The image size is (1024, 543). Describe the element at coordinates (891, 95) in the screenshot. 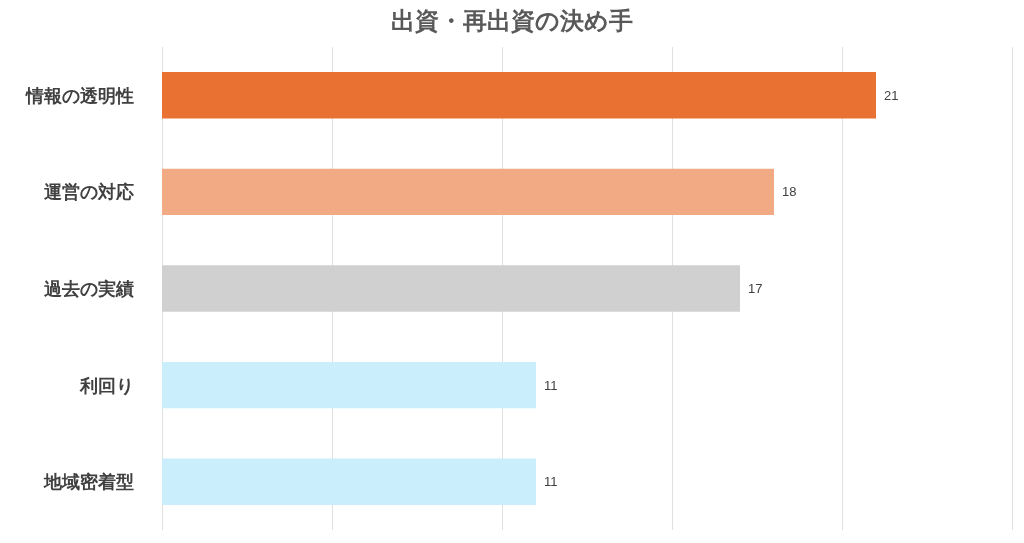

I see `data-label: 21` at that location.